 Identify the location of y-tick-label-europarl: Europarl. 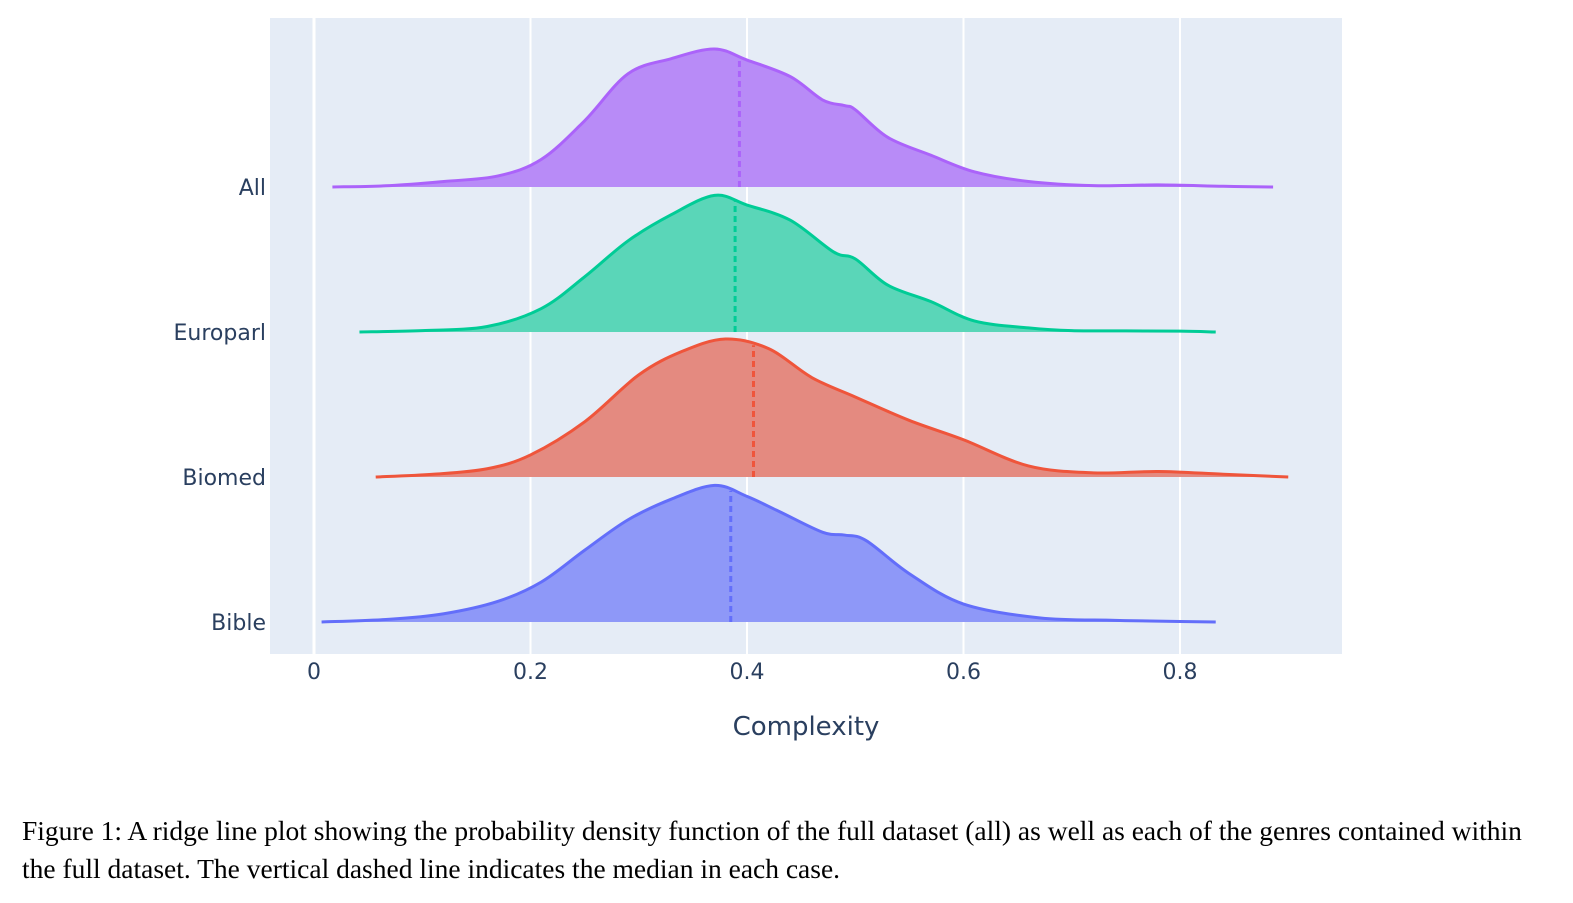
(220, 333).